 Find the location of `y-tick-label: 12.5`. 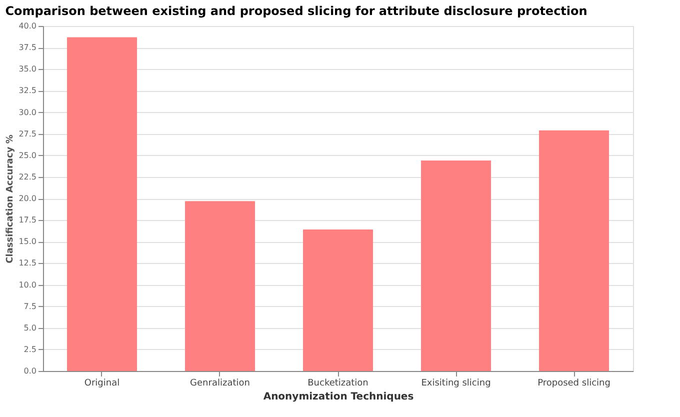

y-tick-label: 12.5 is located at coordinates (27, 263).